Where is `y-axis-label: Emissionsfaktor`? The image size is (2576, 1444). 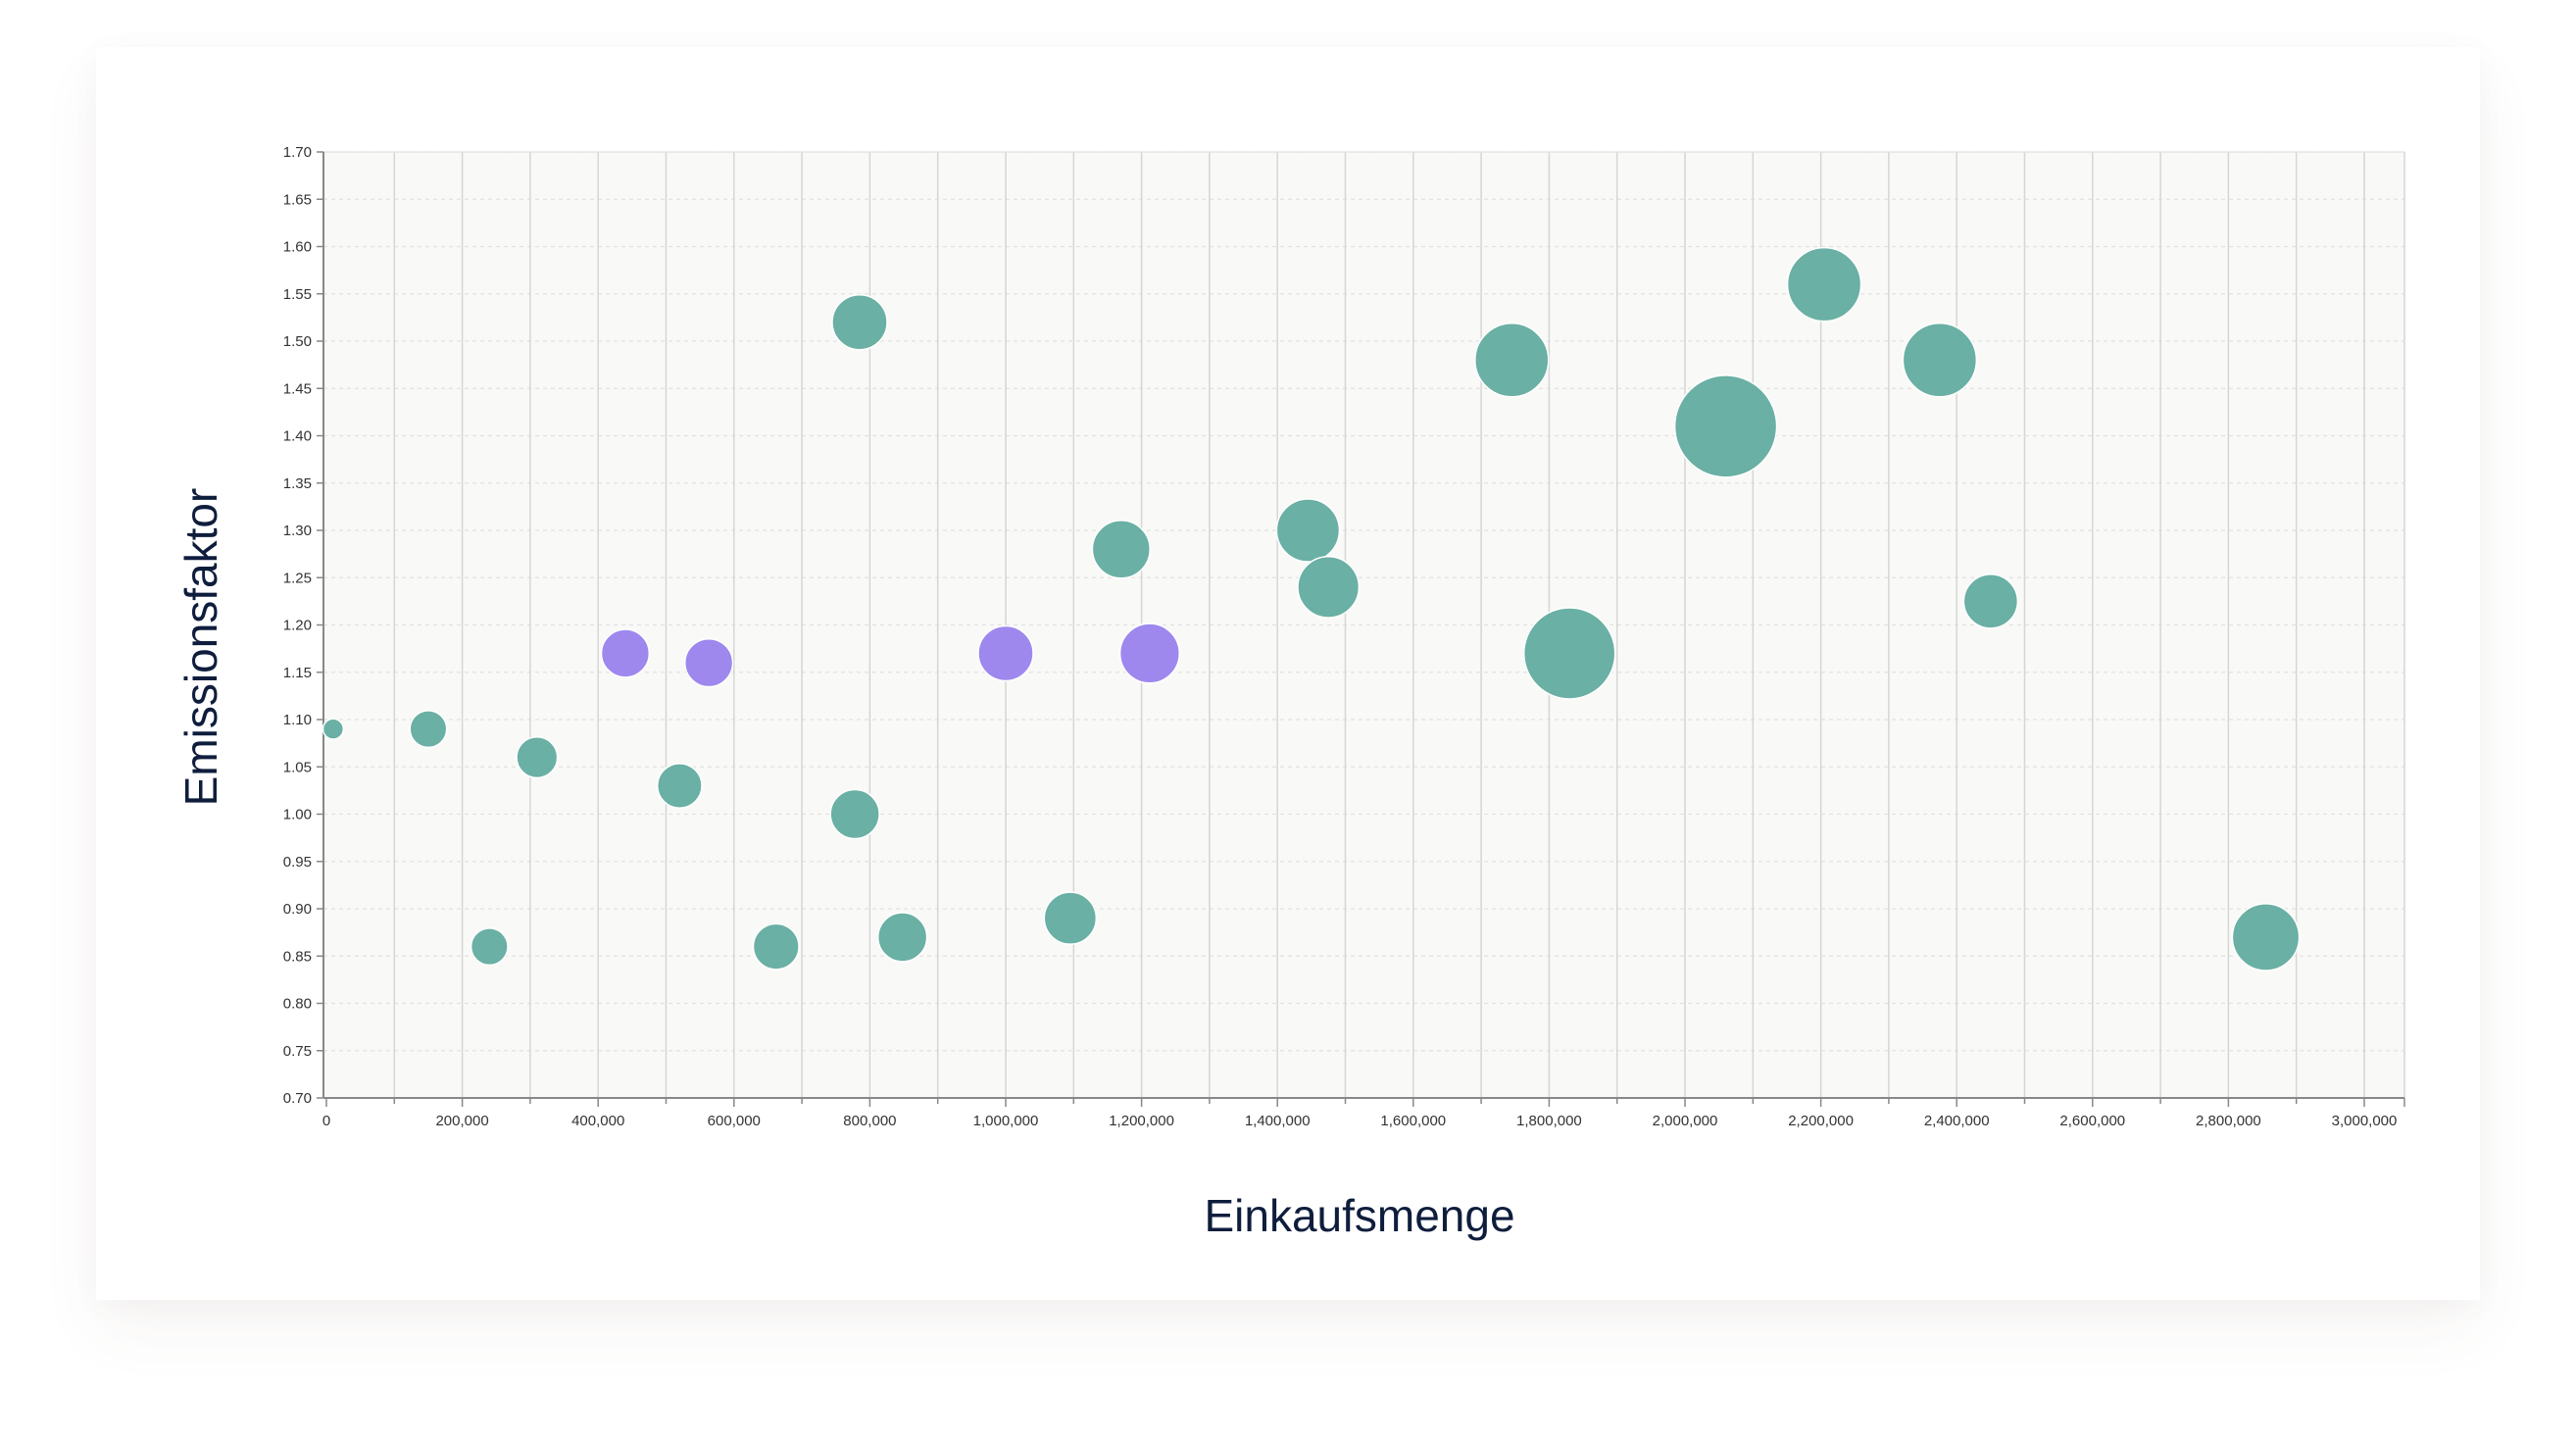 y-axis-label: Emissionsfaktor is located at coordinates (200, 647).